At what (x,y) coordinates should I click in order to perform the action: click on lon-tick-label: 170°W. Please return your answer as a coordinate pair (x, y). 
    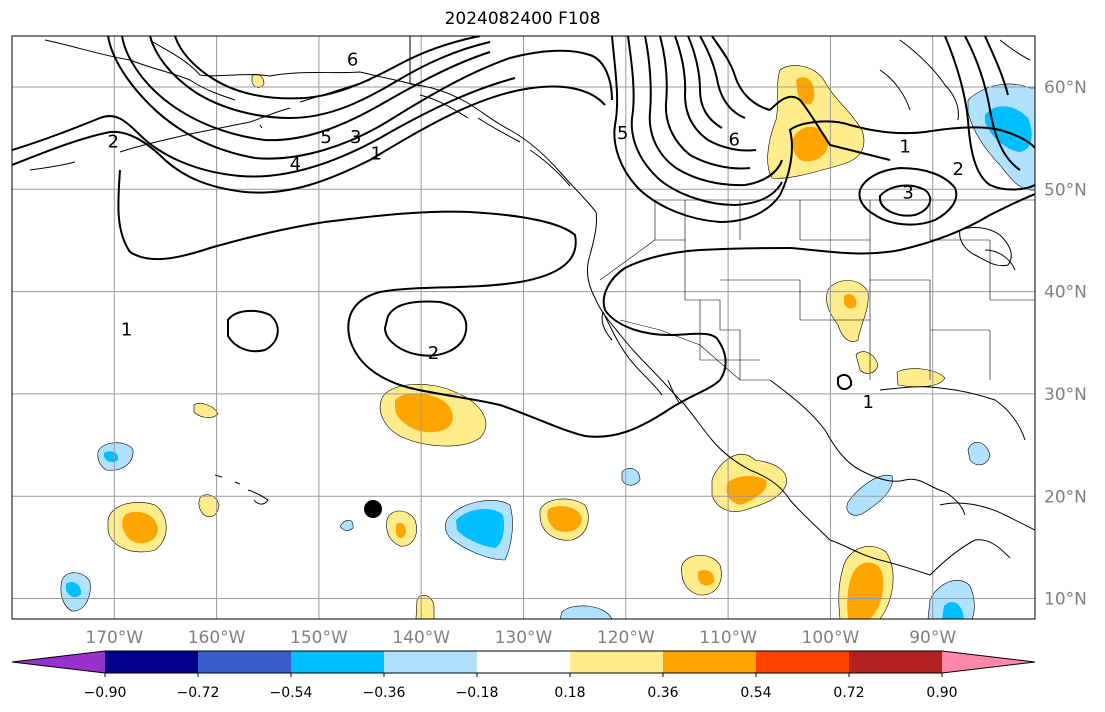
    Looking at the image, I should click on (114, 638).